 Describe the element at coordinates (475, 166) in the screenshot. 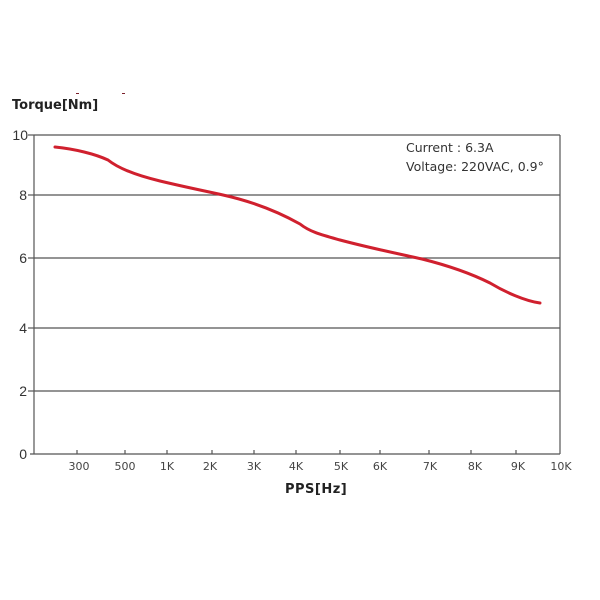

I see `annotation-voltage: Voltage: 220VAC, 0.9°` at that location.